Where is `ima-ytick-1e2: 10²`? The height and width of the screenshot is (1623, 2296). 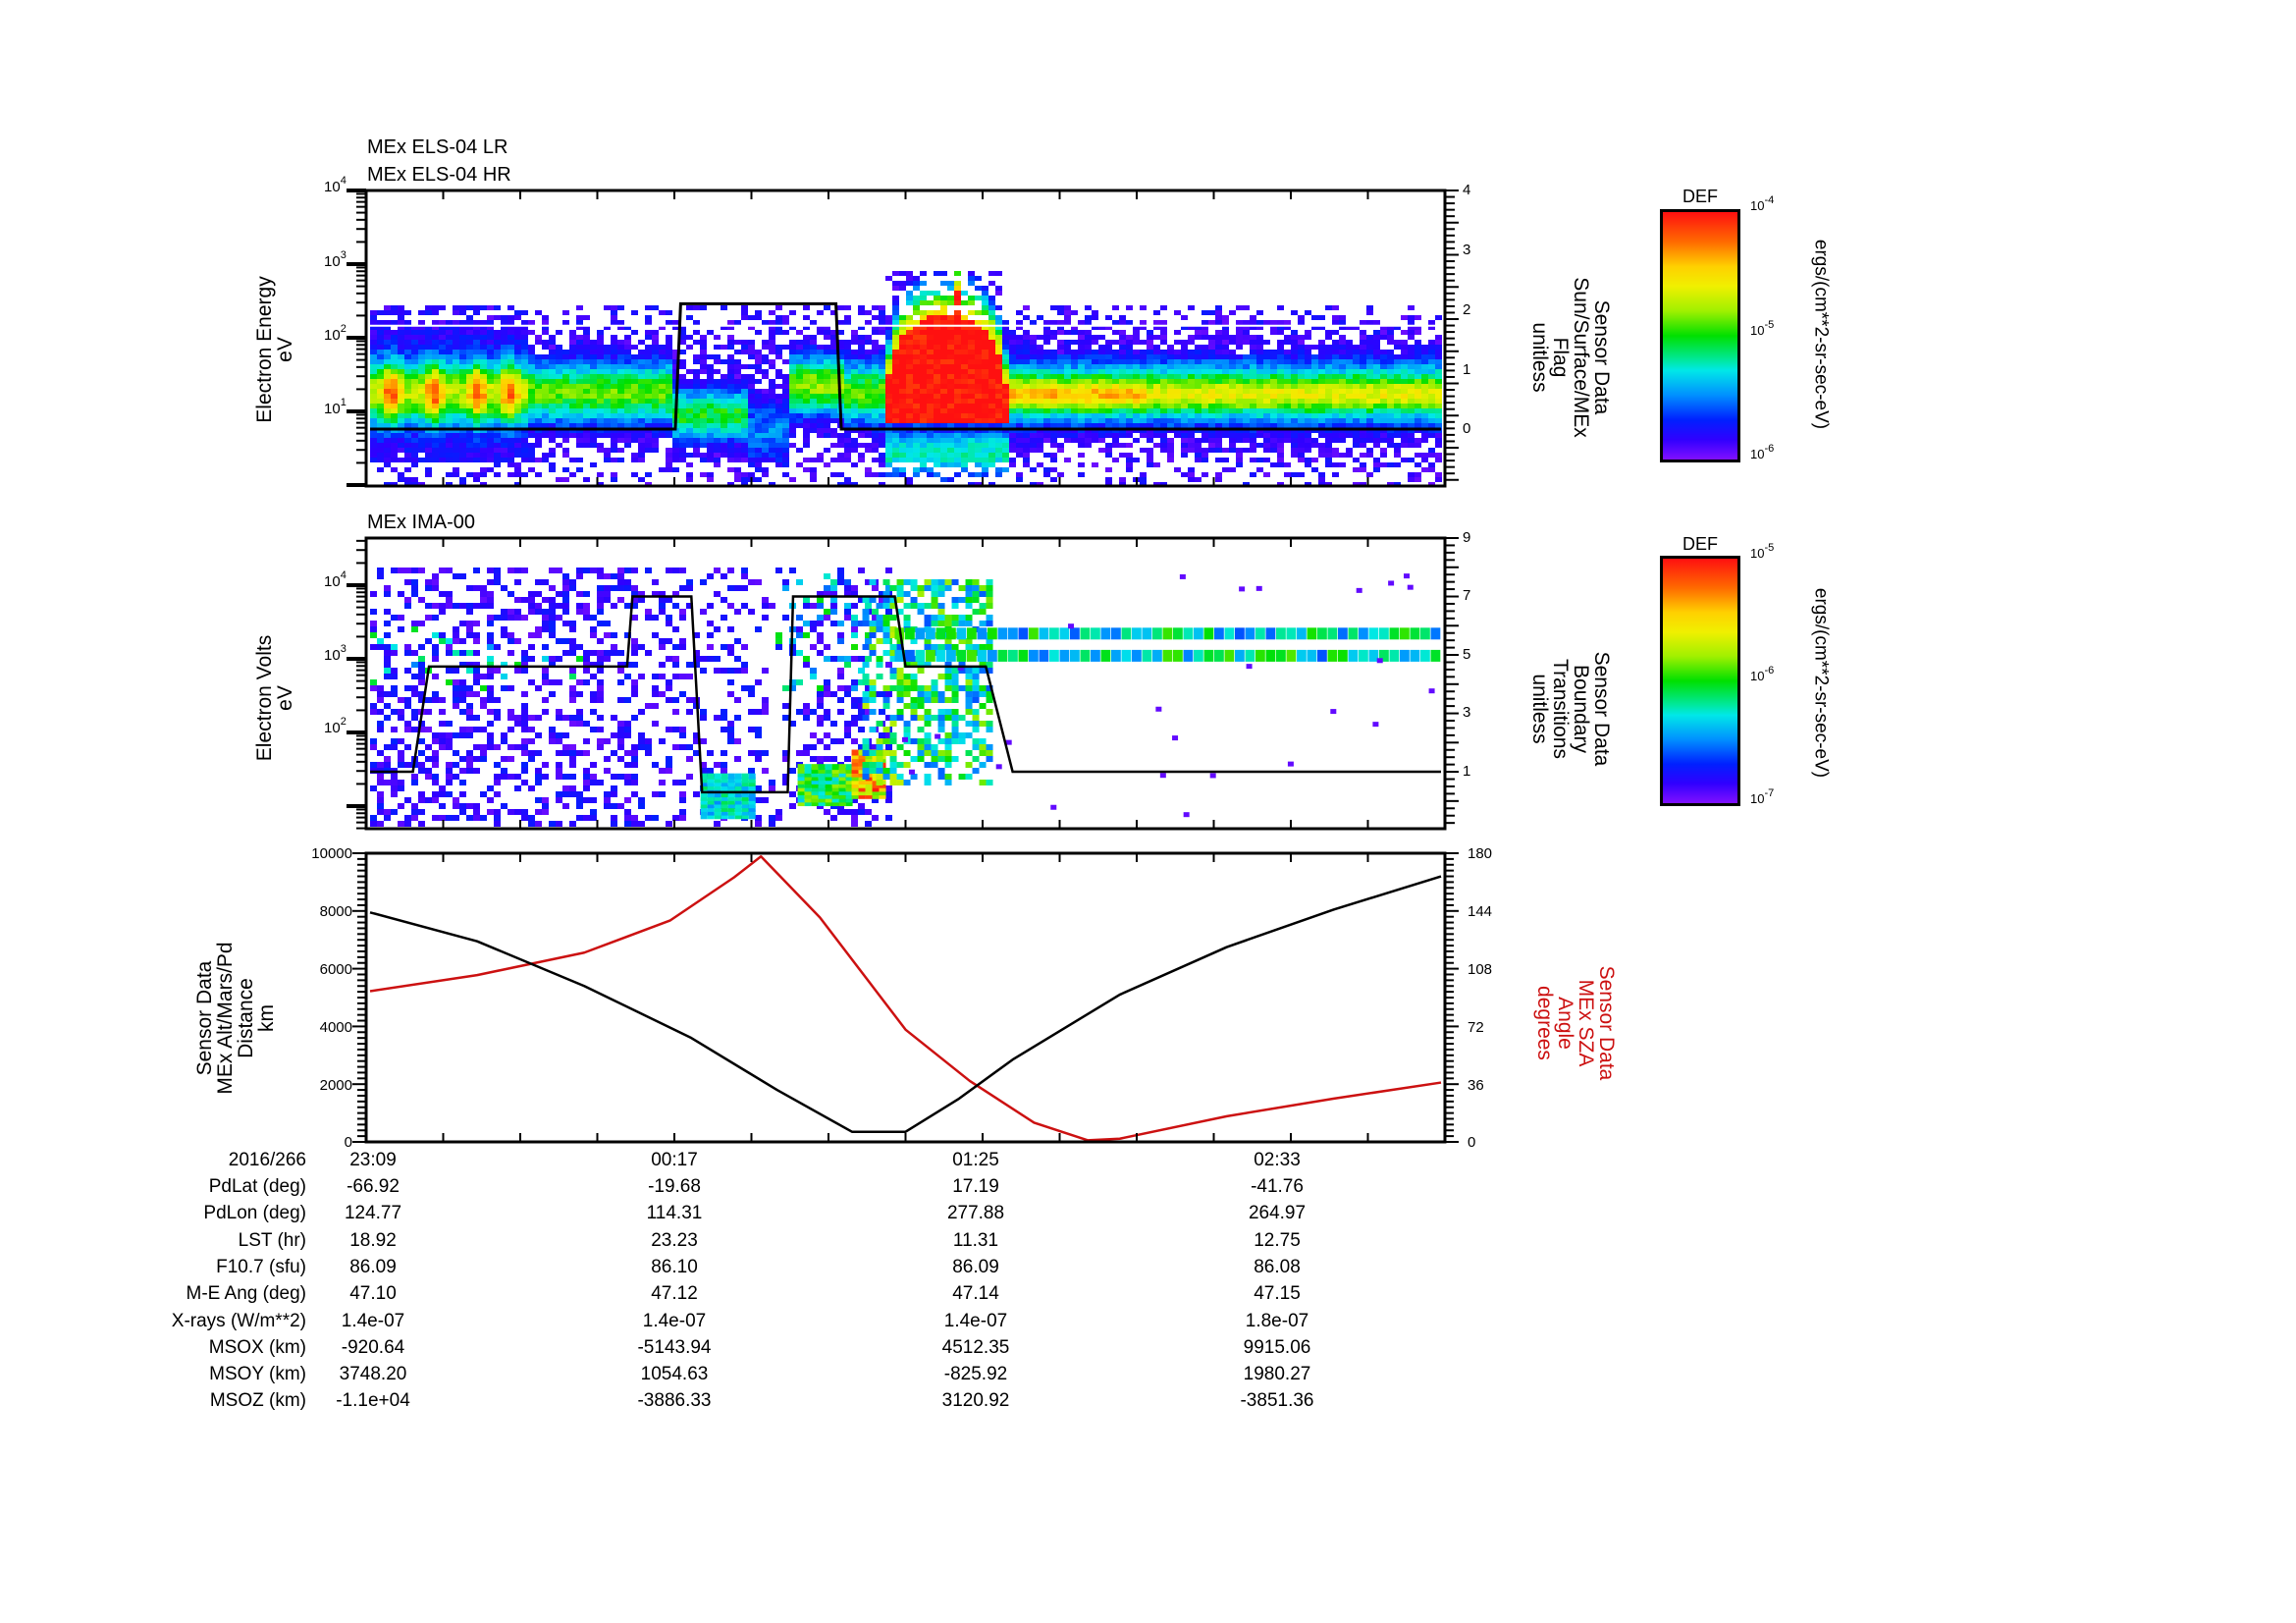 ima-ytick-1e2: 10² is located at coordinates (335, 726).